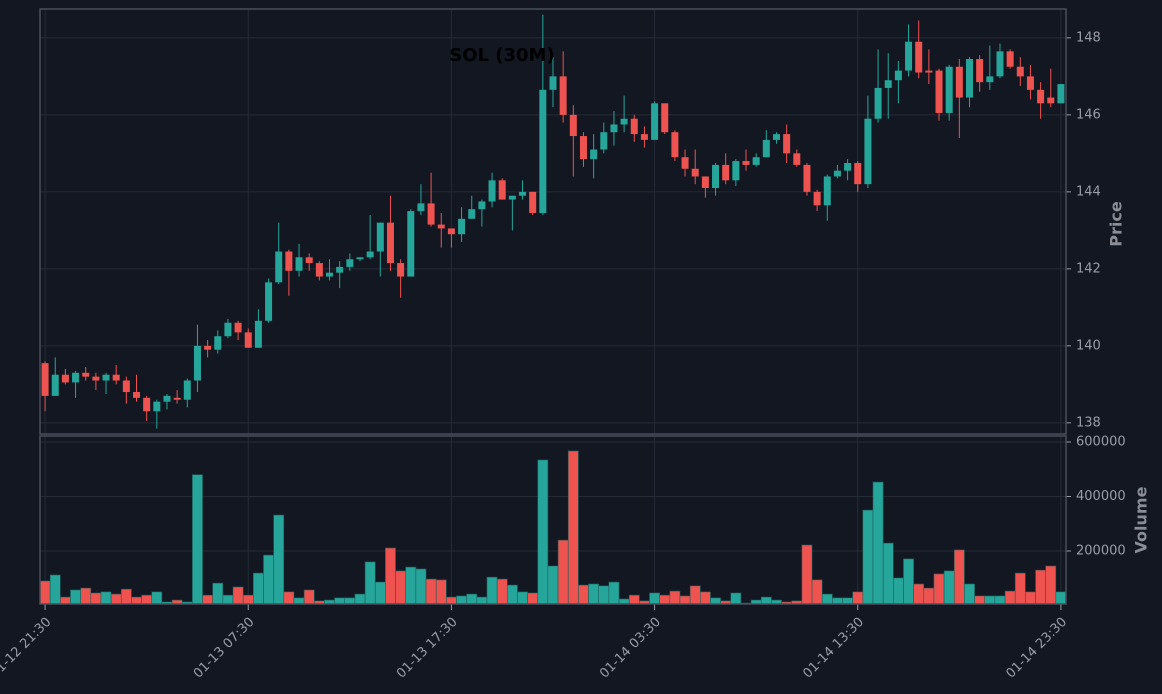  Describe the element at coordinates (1088, 37) in the screenshot. I see `y-tick-label: 148` at that location.